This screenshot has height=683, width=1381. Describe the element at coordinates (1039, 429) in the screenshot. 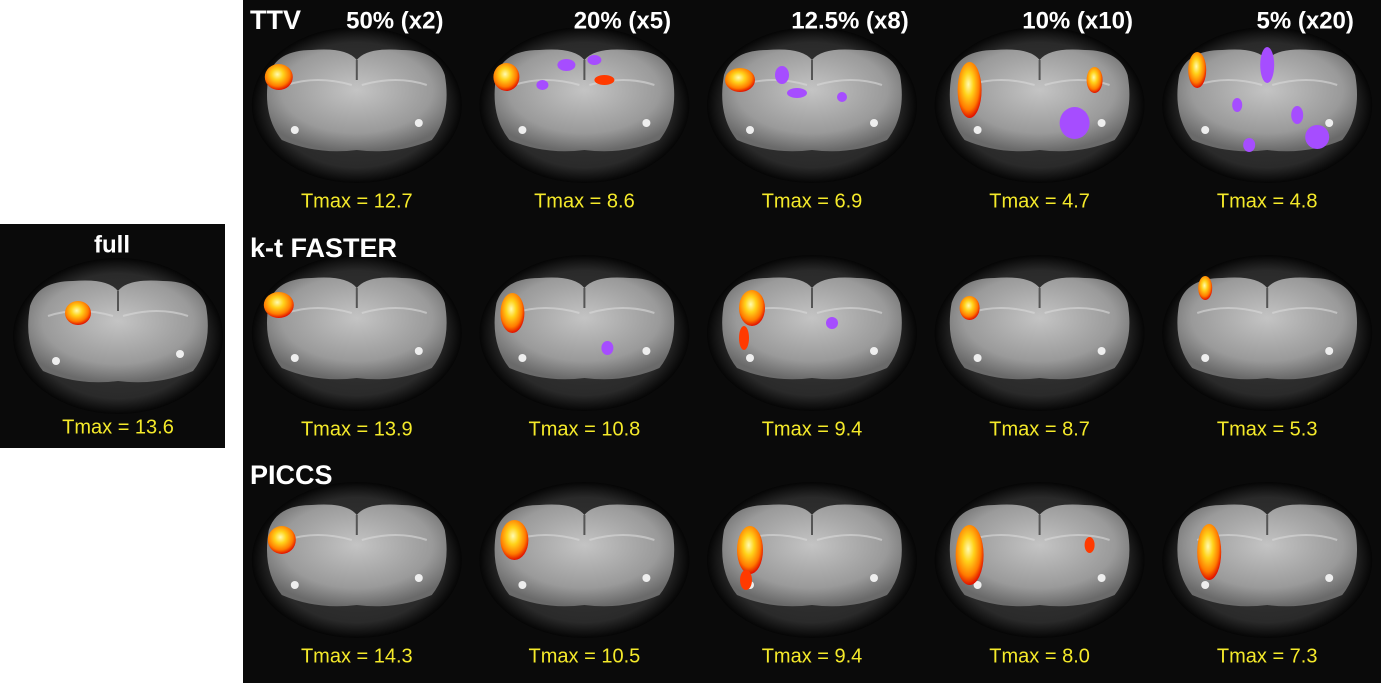

I see `tmax-label: Tmax = 8.7` at that location.